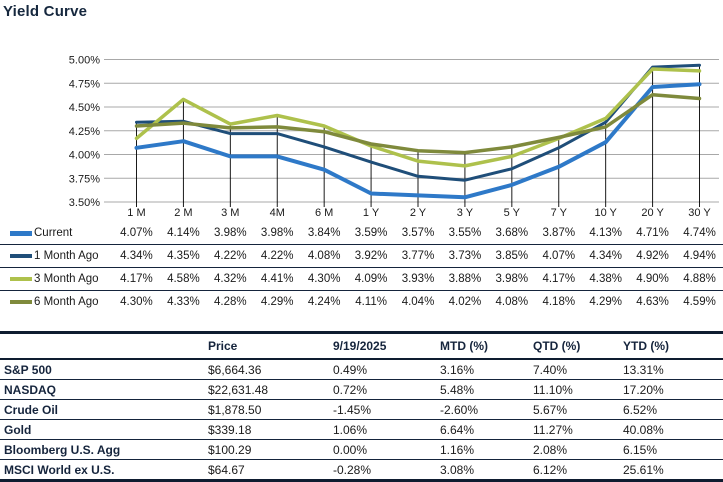 Image resolution: width=723 pixels, height=482 pixels. I want to click on yield-value: 3.85%, so click(512, 256).